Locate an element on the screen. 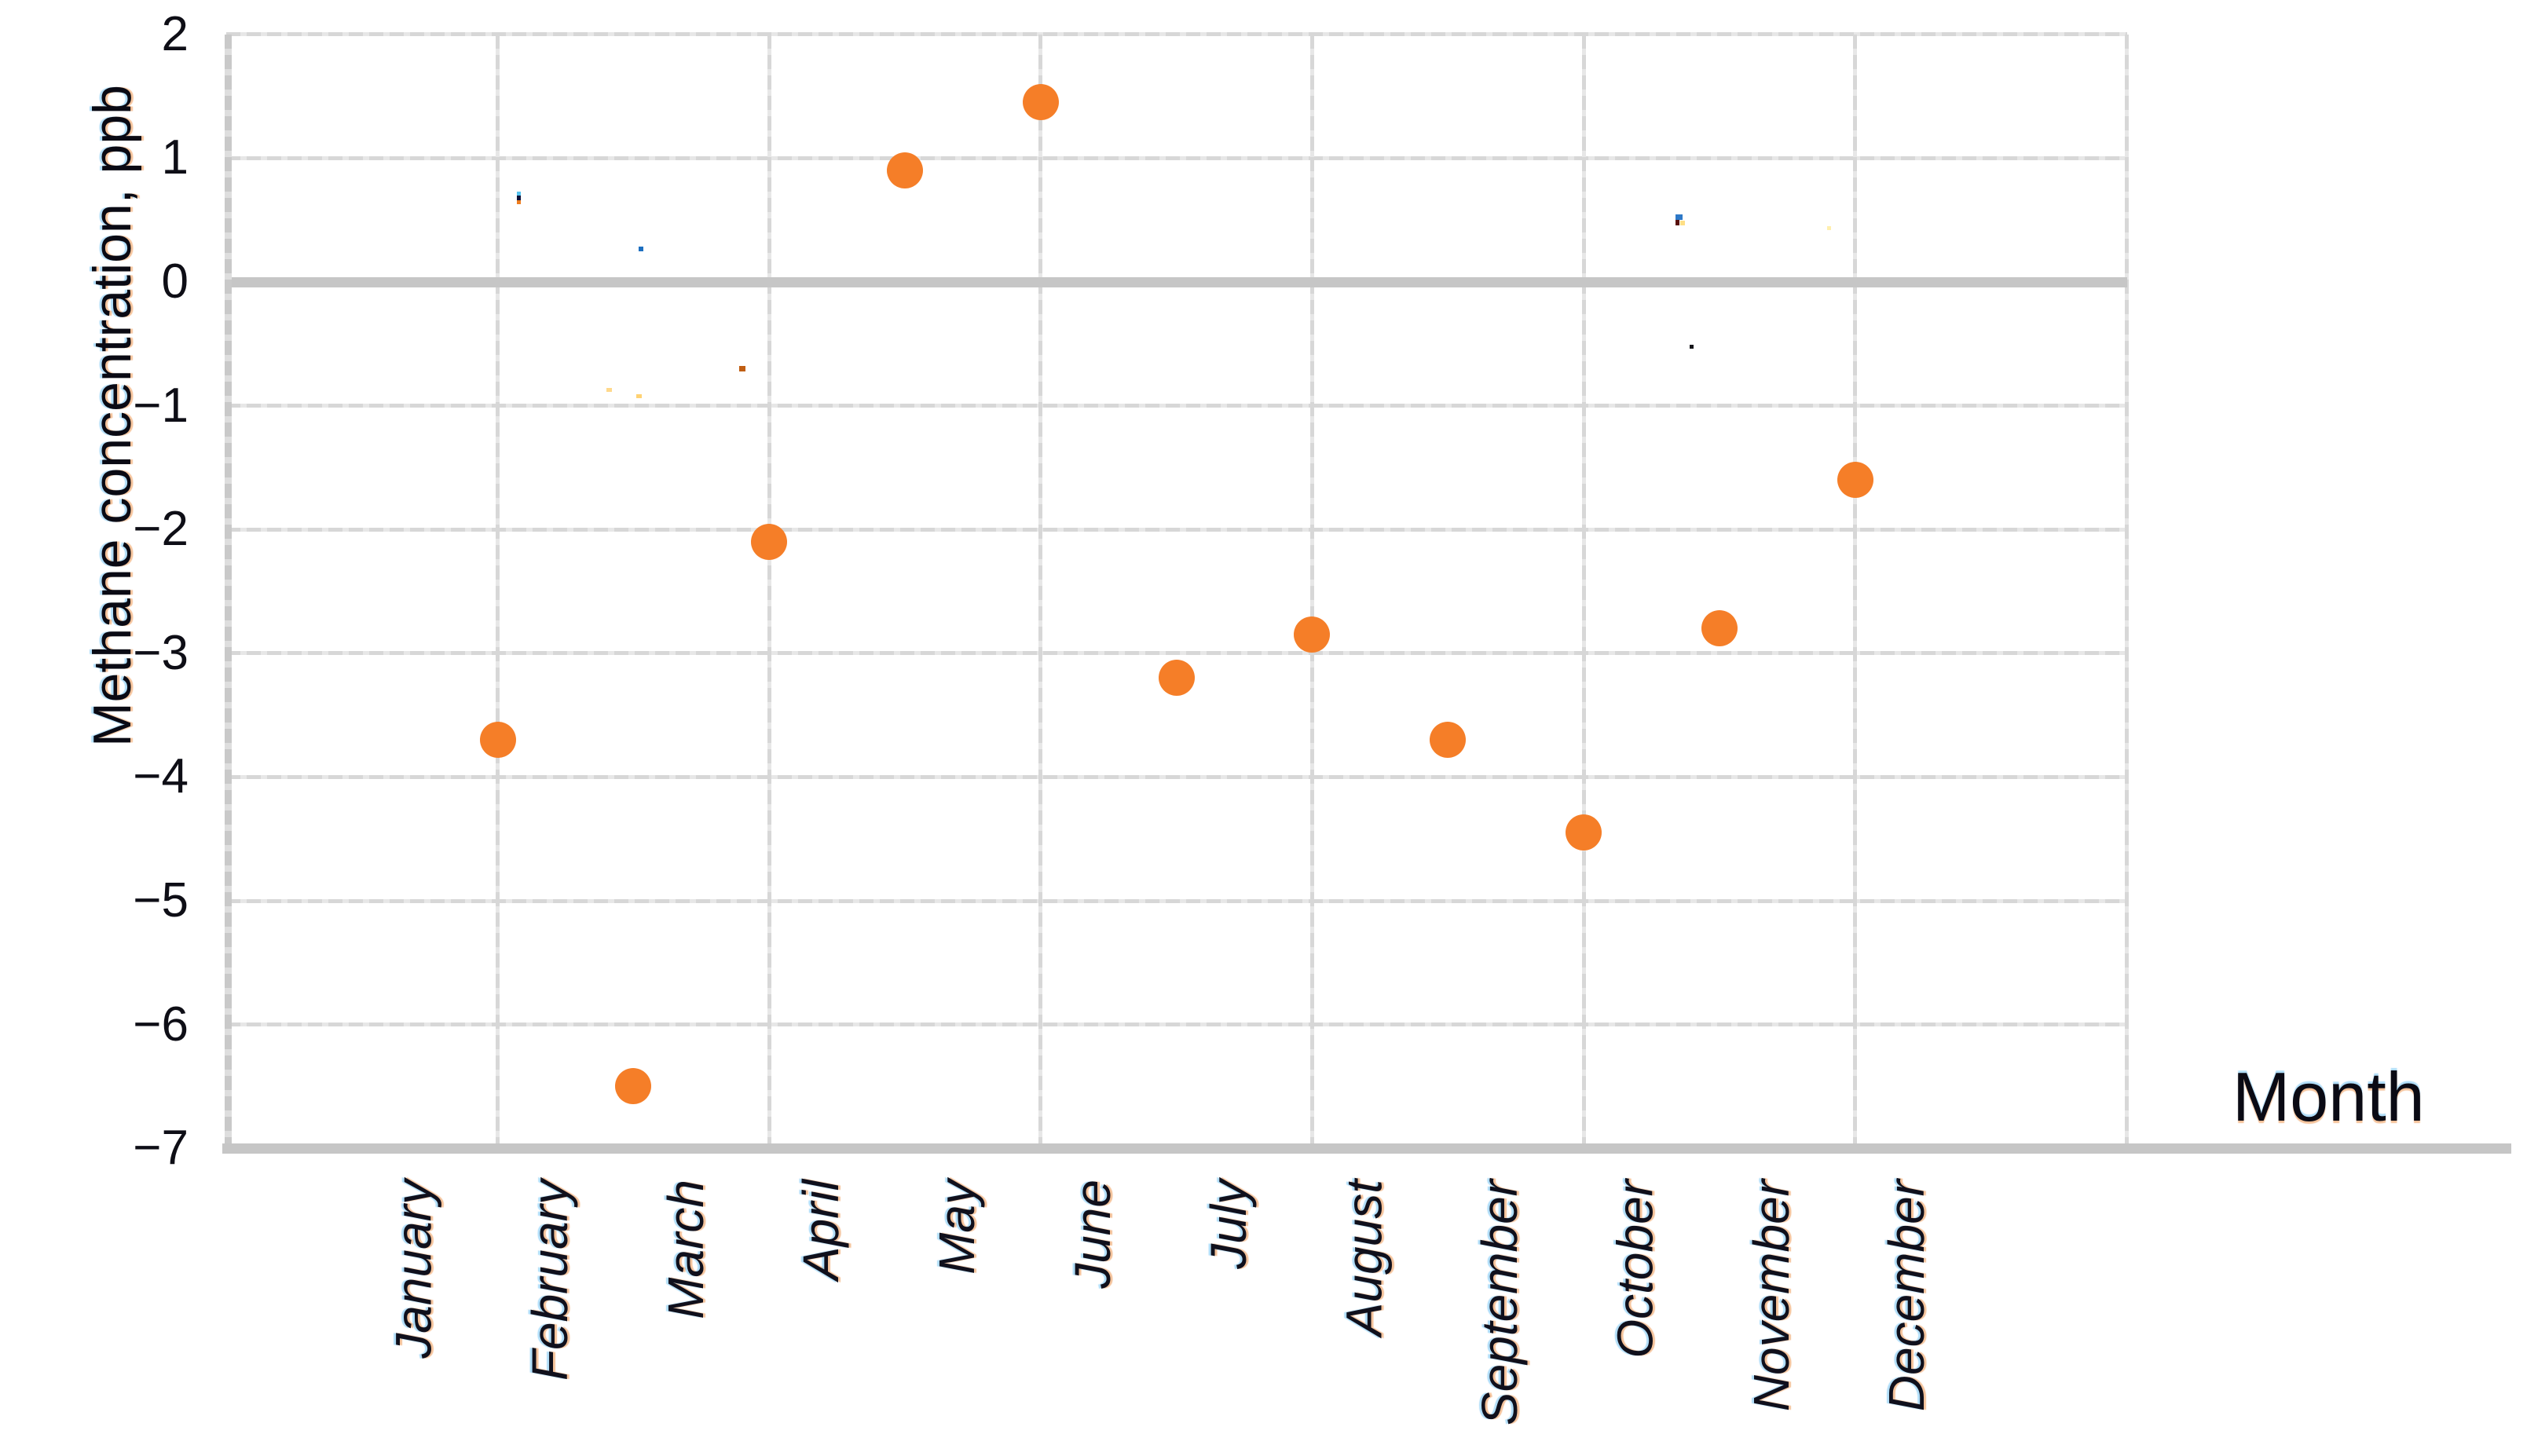 This screenshot has height=1456, width=2527. data-point-april is located at coordinates (770, 541).